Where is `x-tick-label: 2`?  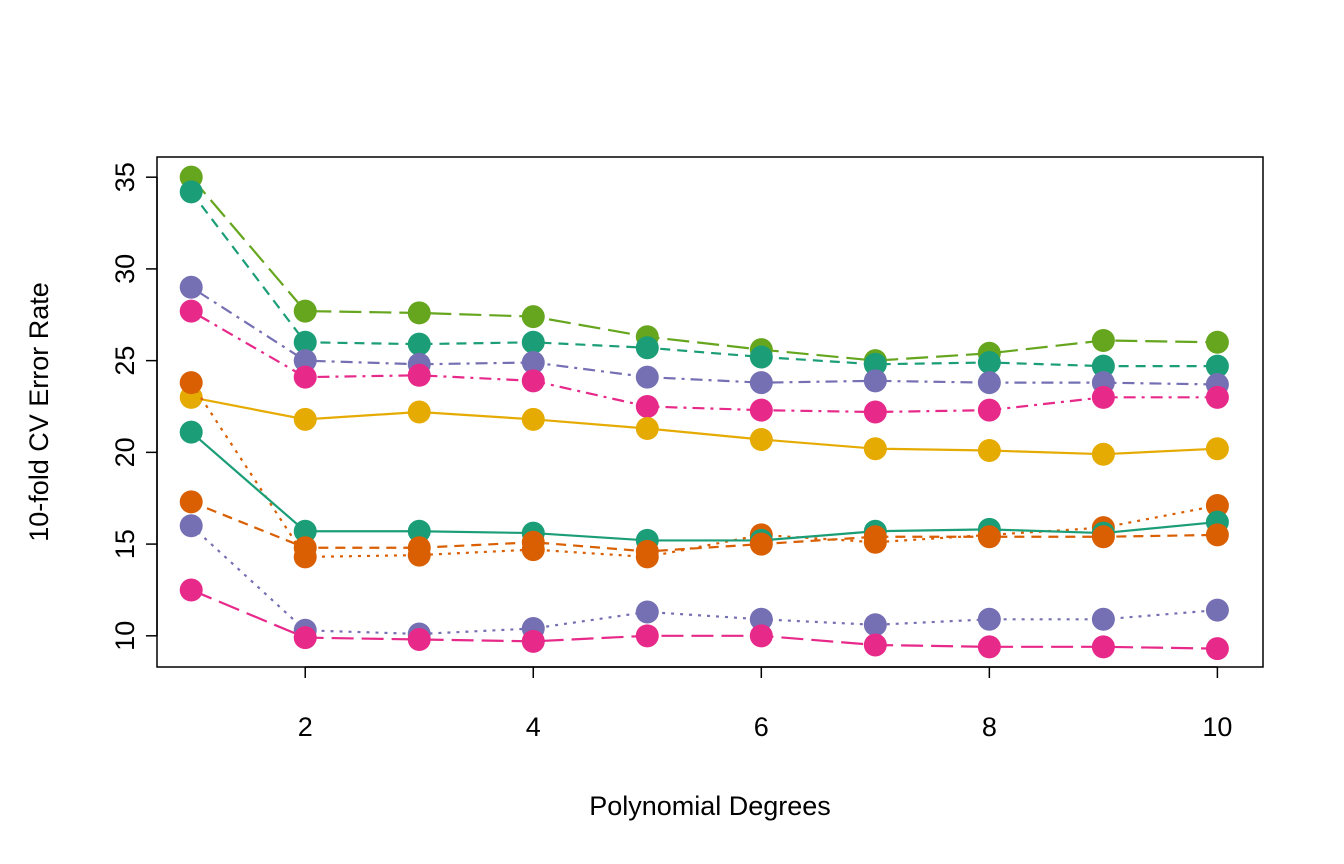
x-tick-label: 2 is located at coordinates (305, 727).